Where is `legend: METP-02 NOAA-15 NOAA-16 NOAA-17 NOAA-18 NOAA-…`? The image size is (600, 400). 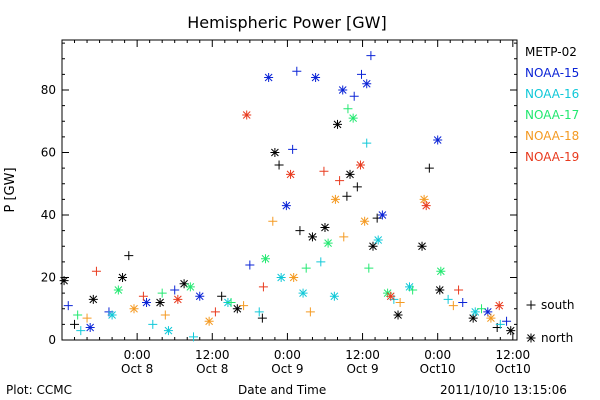
legend: METP-02 NOAA-15 NOAA-16 NOAA-17 NOAA-18 NOAA-… is located at coordinates (552, 104).